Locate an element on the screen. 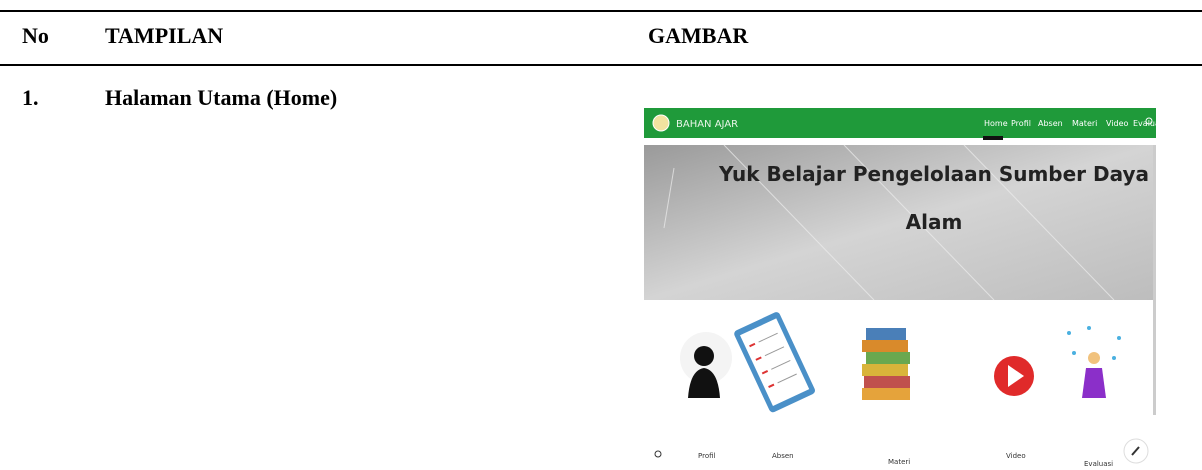 This screenshot has width=1202, height=470. absen-icon is located at coordinates (774, 362).